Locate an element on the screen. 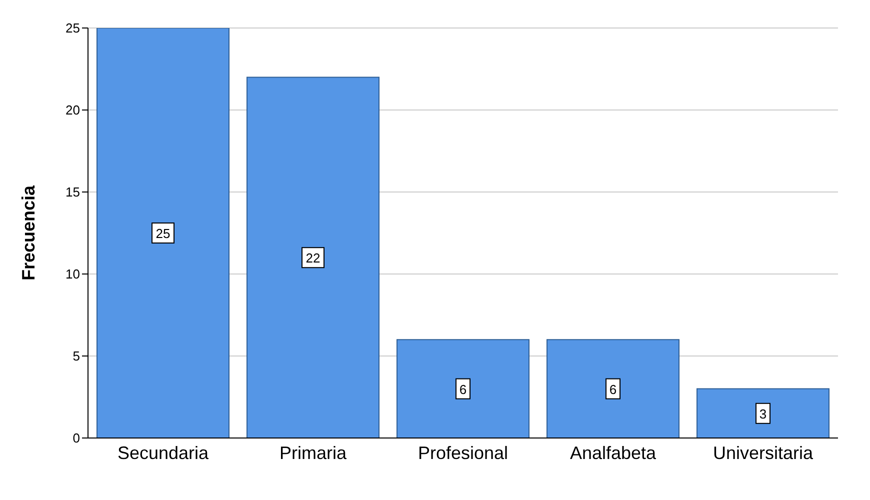  x-tick-label: Secundaria is located at coordinates (163, 452).